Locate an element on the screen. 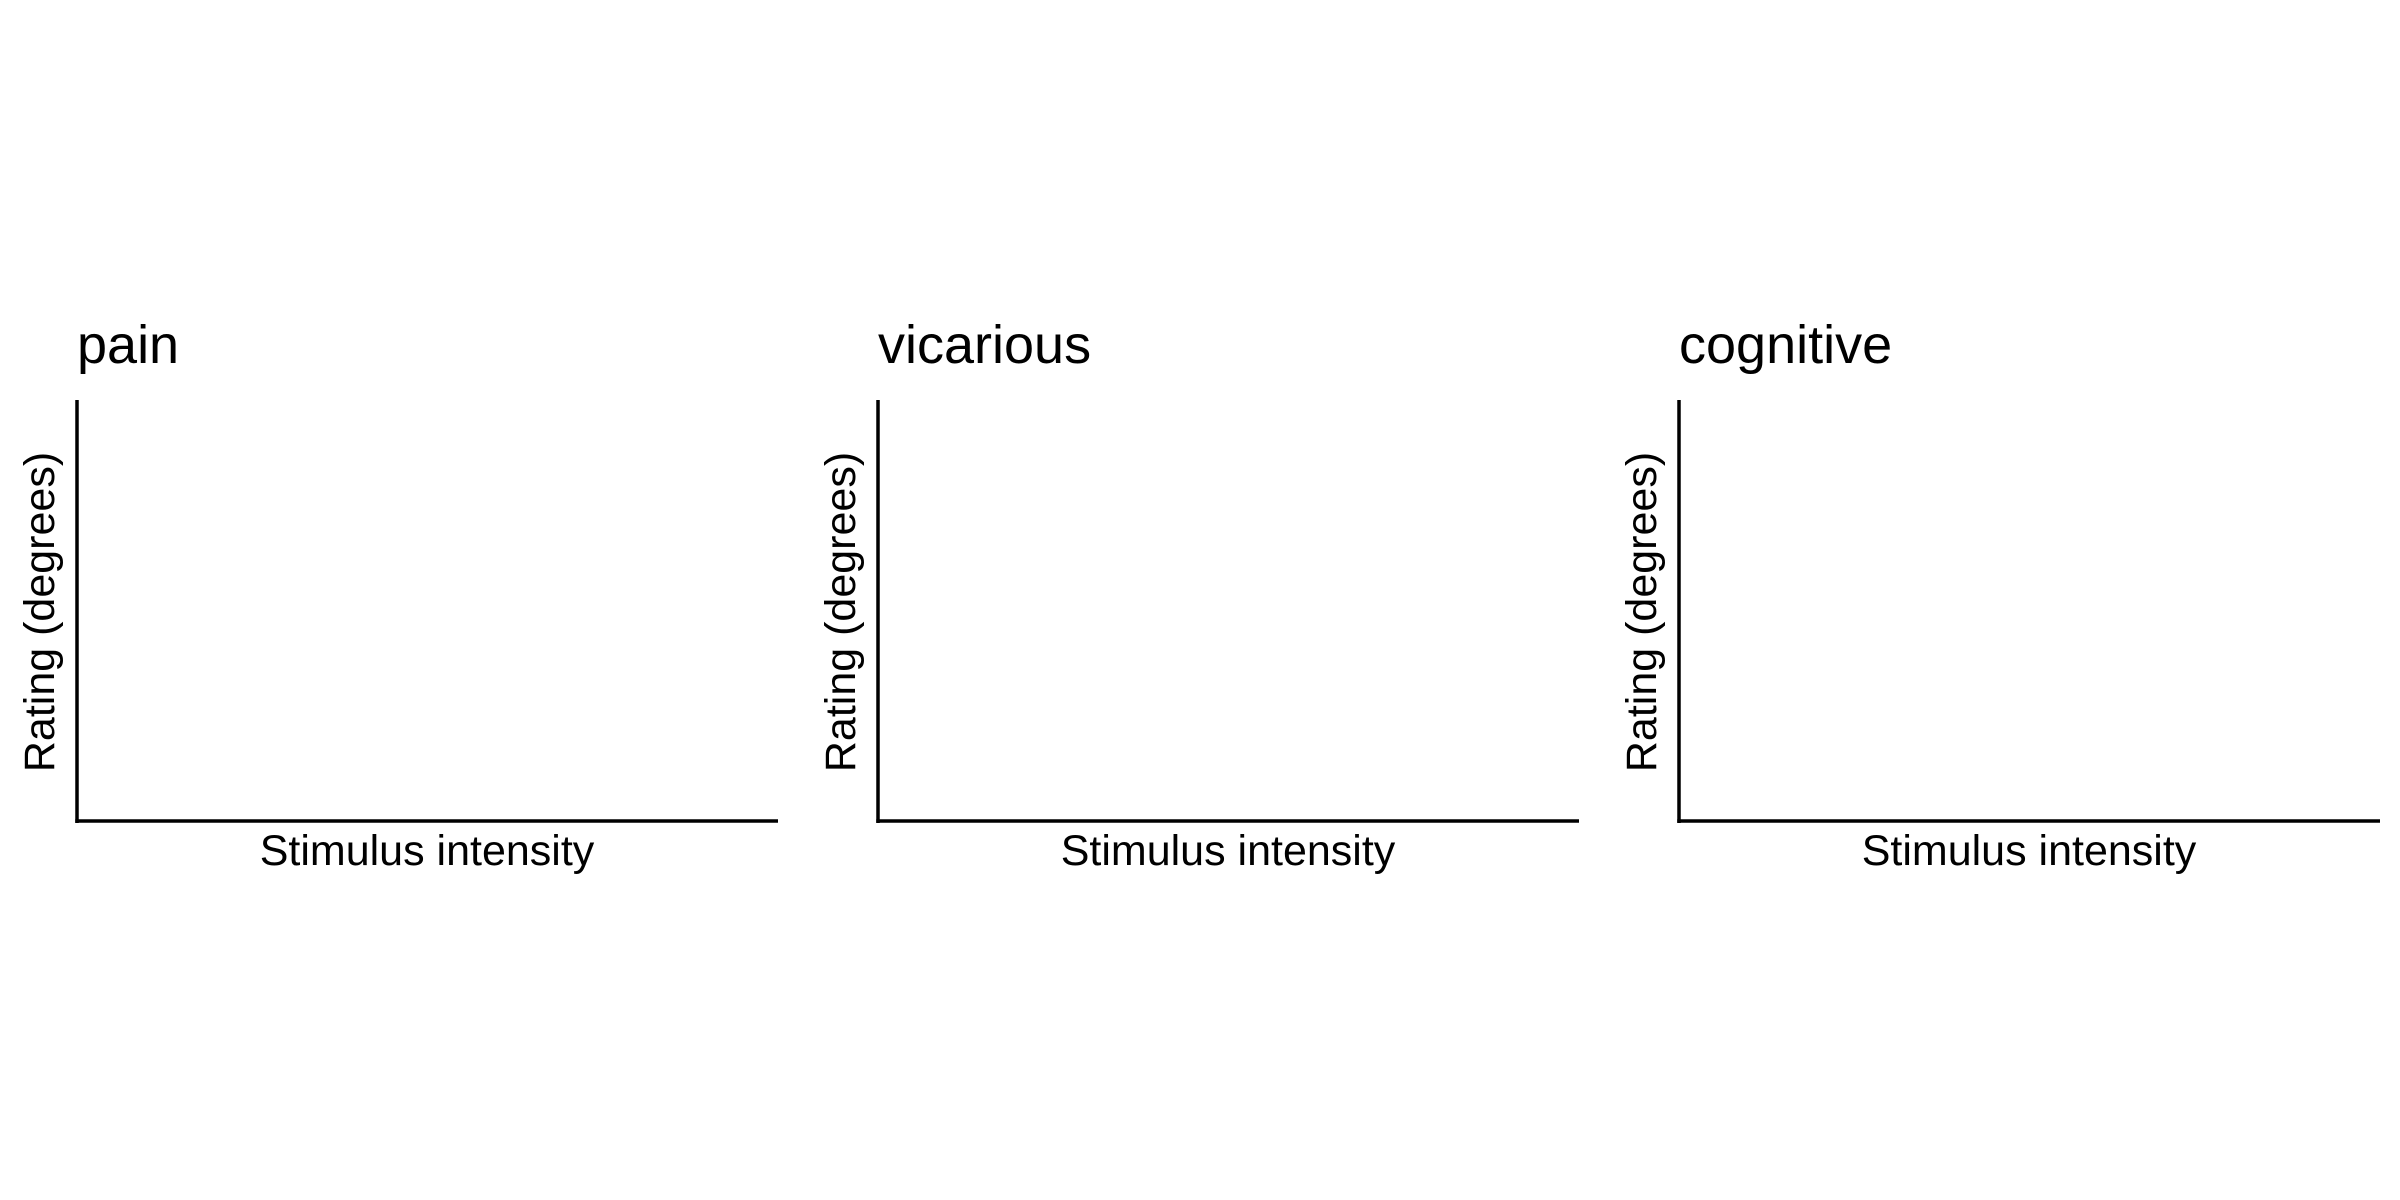 The image size is (2400, 1200). panel-pain: pain Stimulus intensity Rating (degrees) is located at coordinates (397, 595).